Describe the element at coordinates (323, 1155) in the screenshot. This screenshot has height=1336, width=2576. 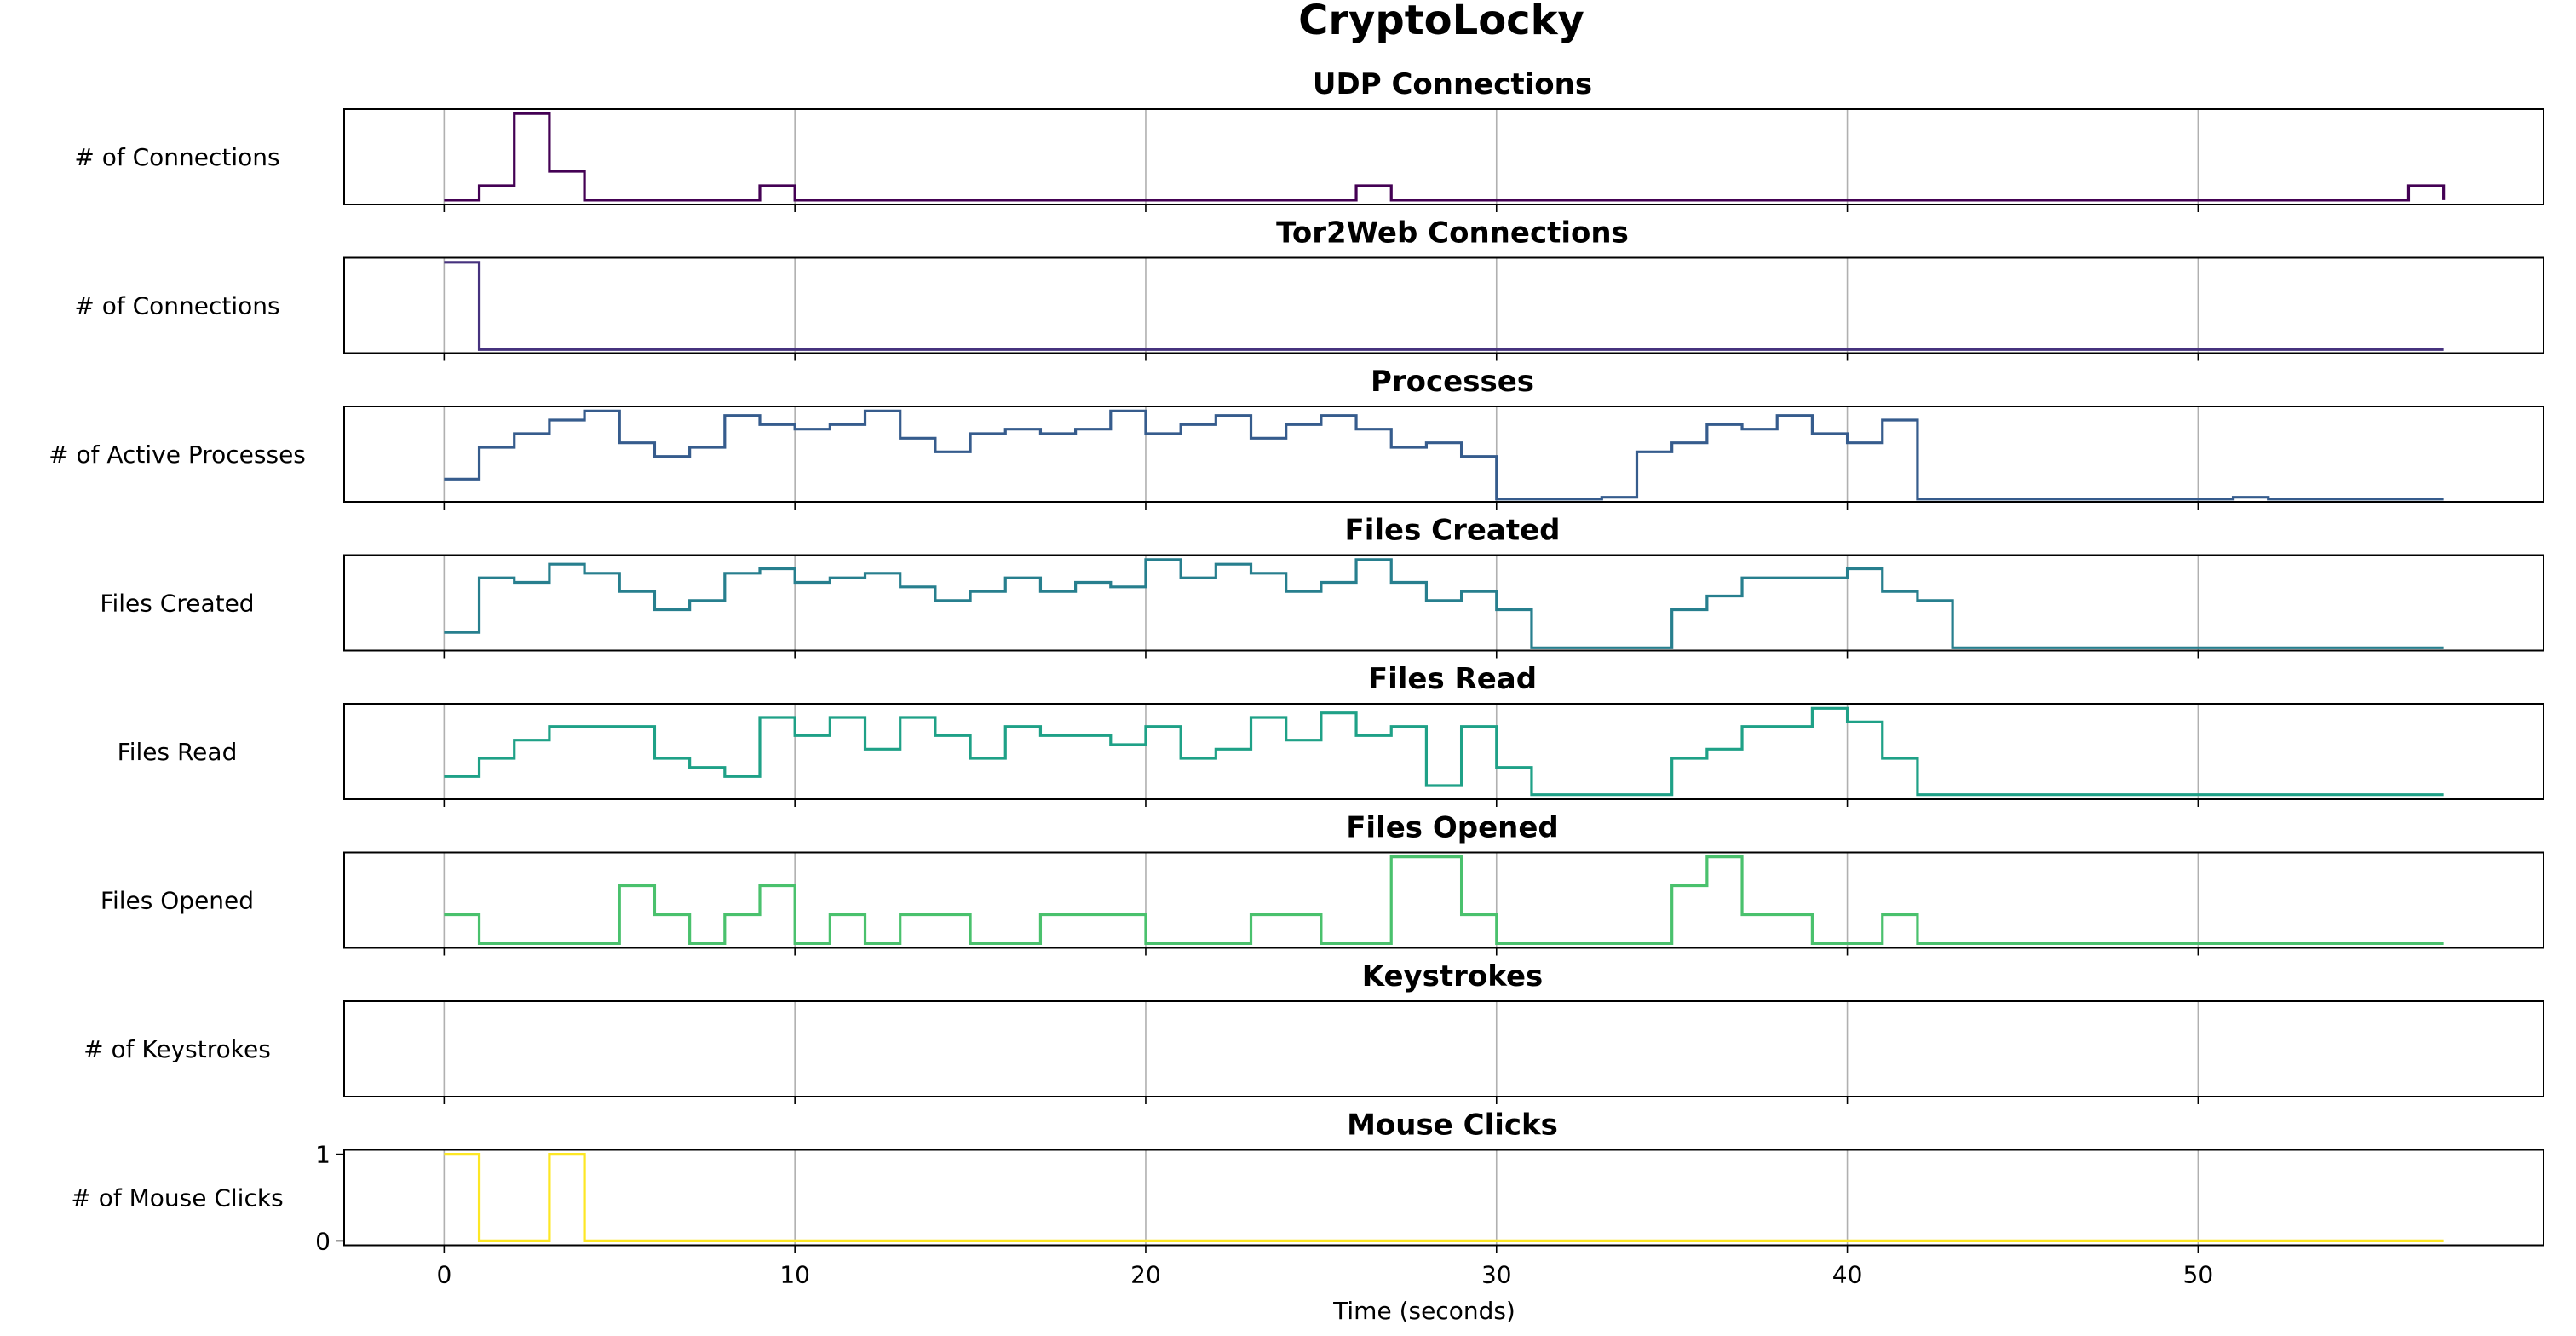
I see `y-tick-label-8-1: 1` at that location.